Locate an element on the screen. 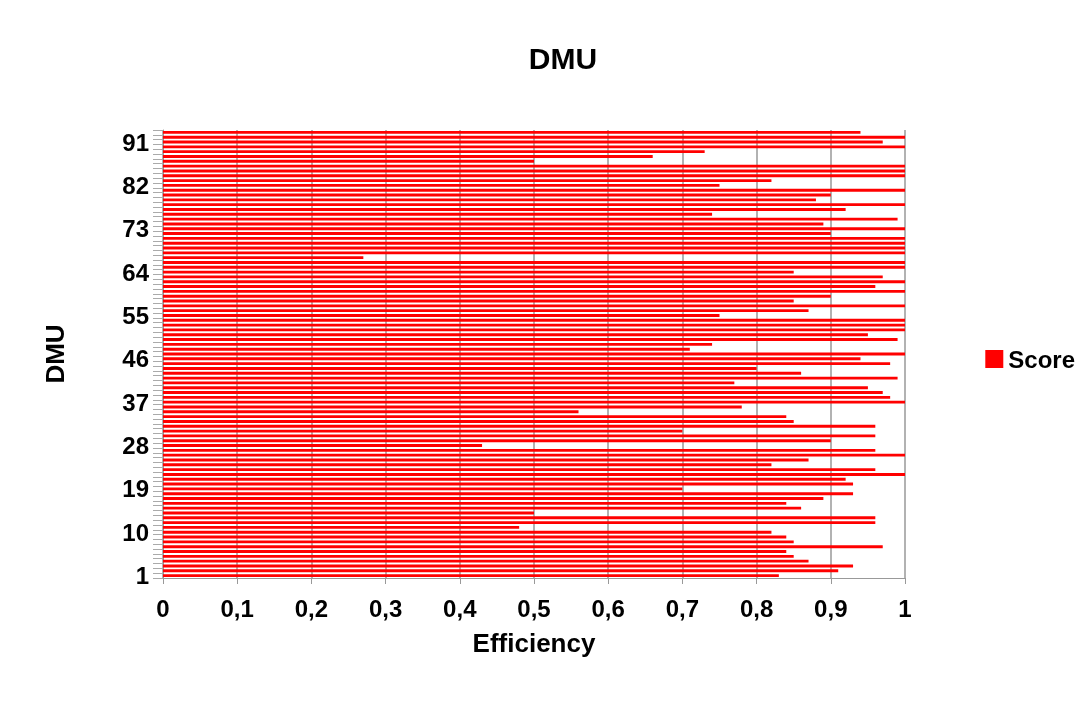  y-axis-title: DMU is located at coordinates (55, 354).